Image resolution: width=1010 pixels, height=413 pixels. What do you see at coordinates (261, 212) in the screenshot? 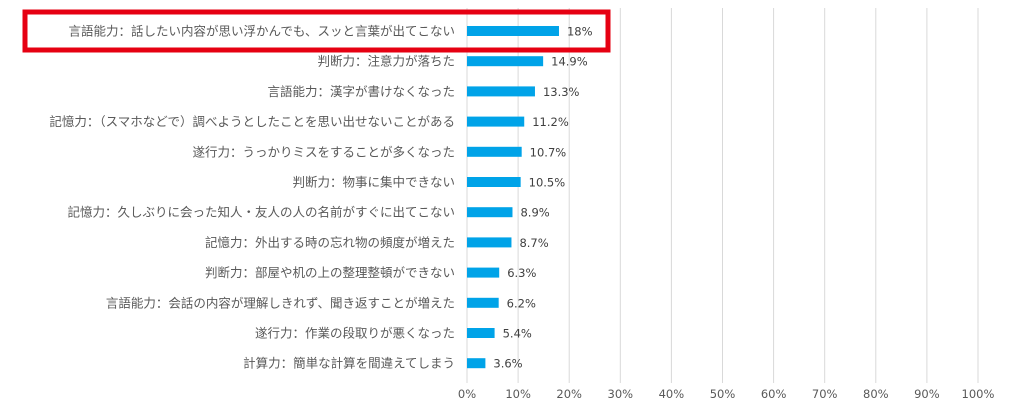
I see `category-label: 記憶力：久しぶりに会った知人・友人の人の名前がすぐに出てこない` at bounding box center [261, 212].